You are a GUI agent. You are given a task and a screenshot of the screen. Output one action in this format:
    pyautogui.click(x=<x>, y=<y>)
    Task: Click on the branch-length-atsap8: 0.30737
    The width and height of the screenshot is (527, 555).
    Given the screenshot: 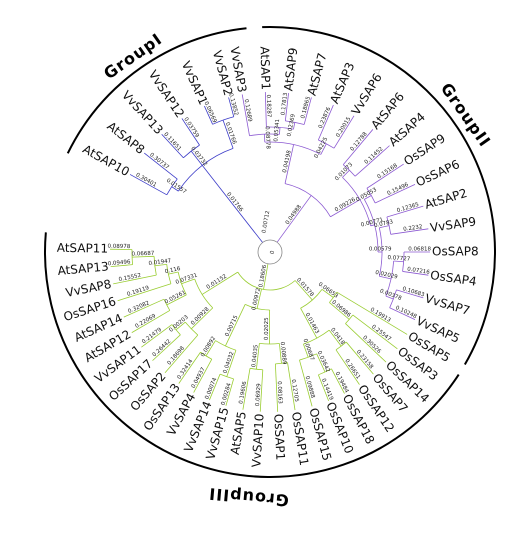 What is the action you would take?
    pyautogui.click(x=159, y=161)
    